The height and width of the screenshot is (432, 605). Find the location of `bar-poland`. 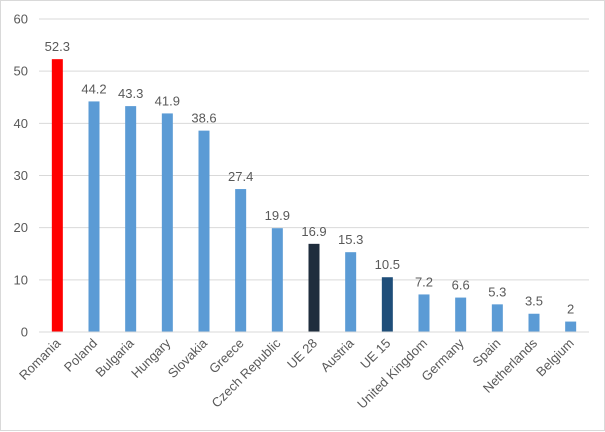

bar-poland is located at coordinates (94, 216).